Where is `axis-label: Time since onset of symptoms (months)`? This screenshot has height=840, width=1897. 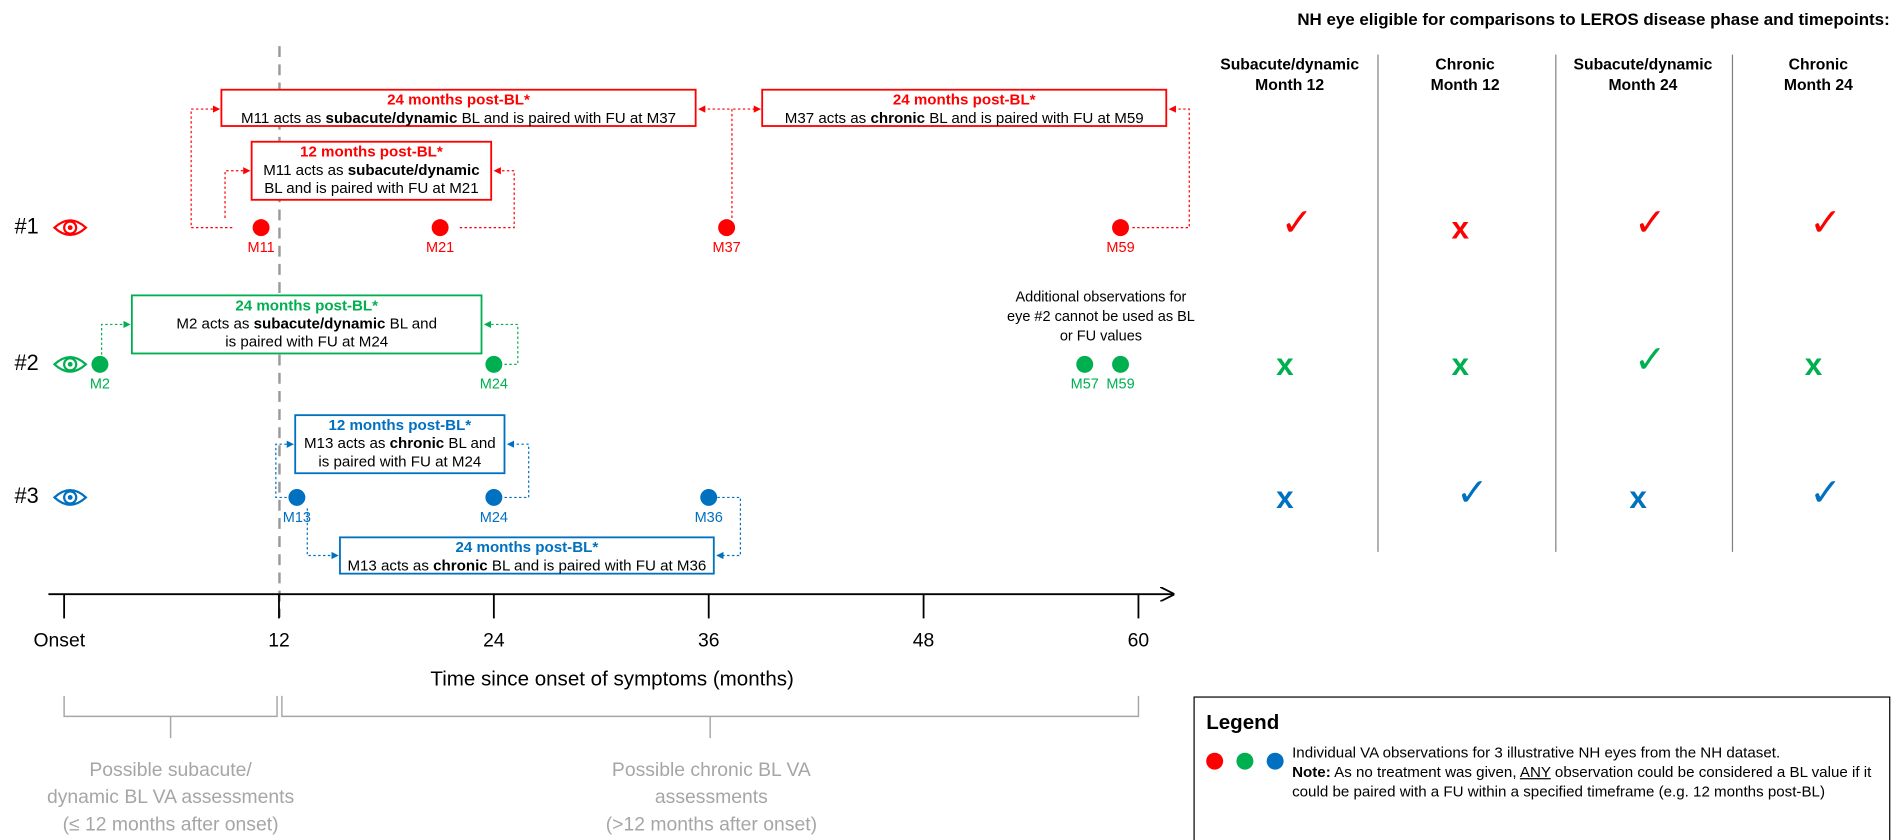
axis-label: Time since onset of symptoms (months) is located at coordinates (611, 679).